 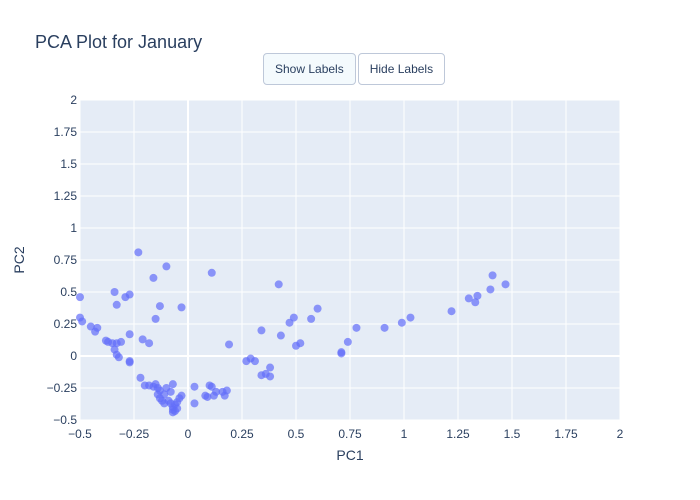 What do you see at coordinates (566, 434) in the screenshot?
I see `x-tick-label: 1.75` at bounding box center [566, 434].